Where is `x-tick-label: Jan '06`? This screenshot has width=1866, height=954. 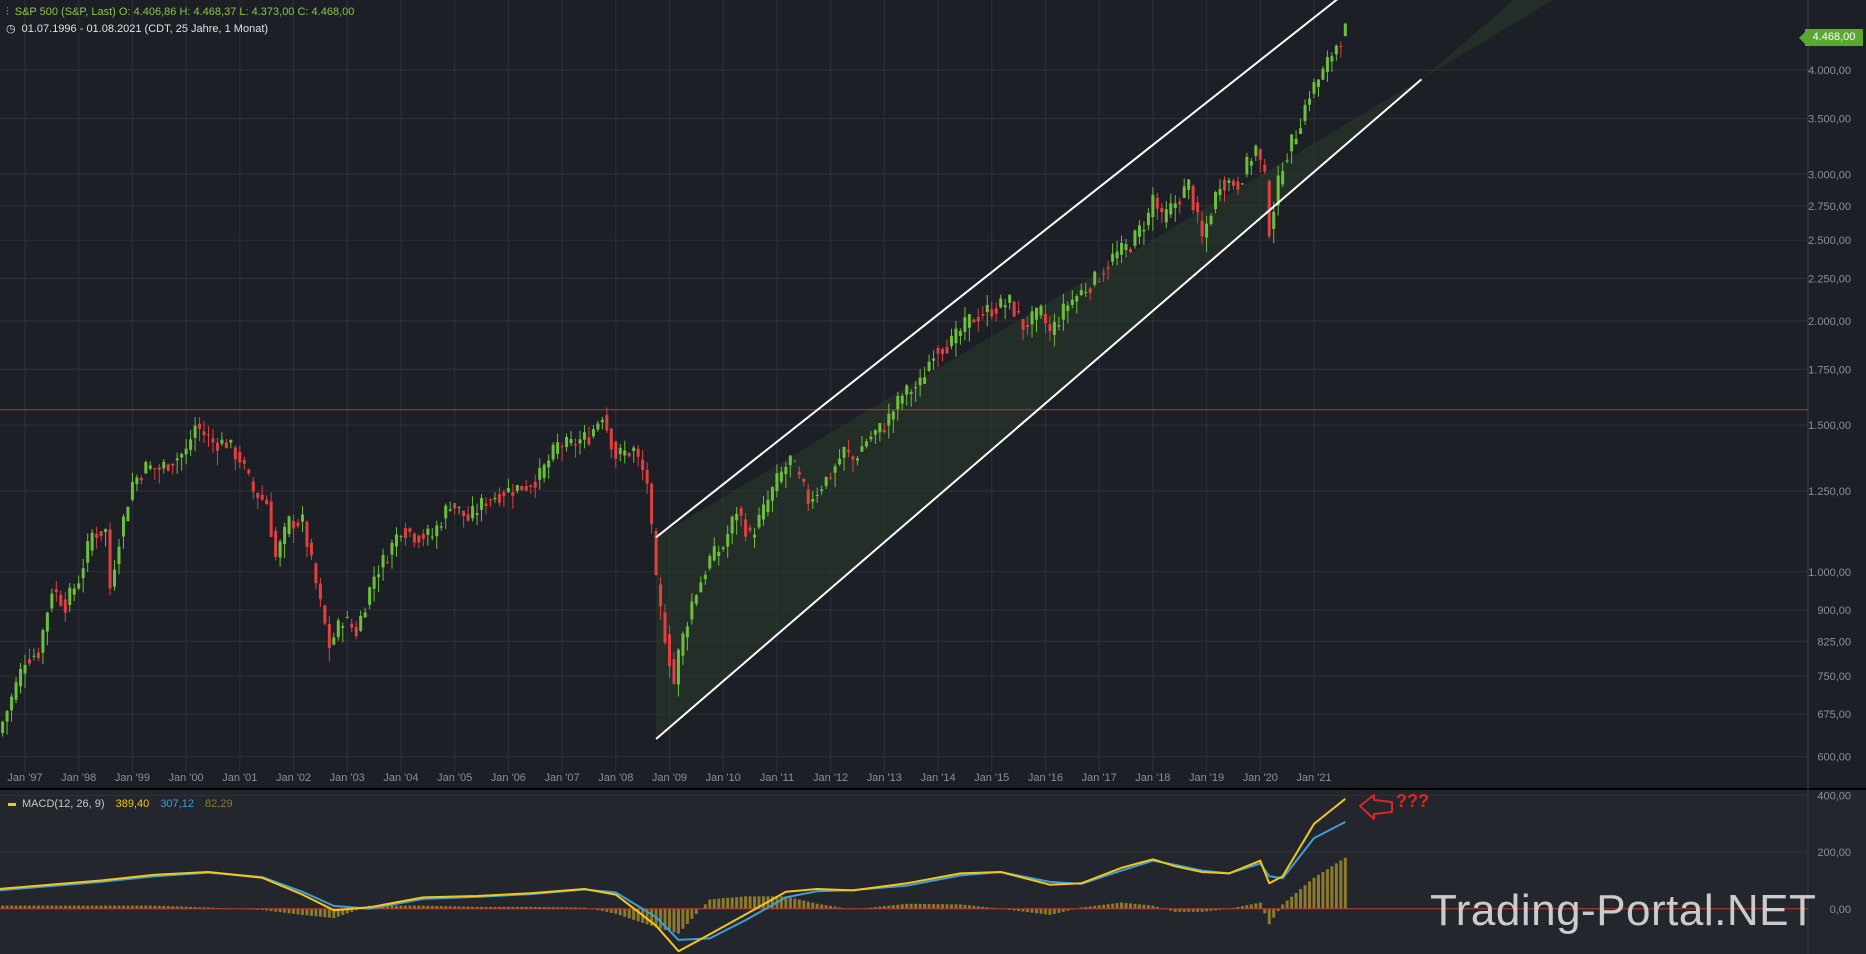 x-tick-label: Jan '06 is located at coordinates (508, 778).